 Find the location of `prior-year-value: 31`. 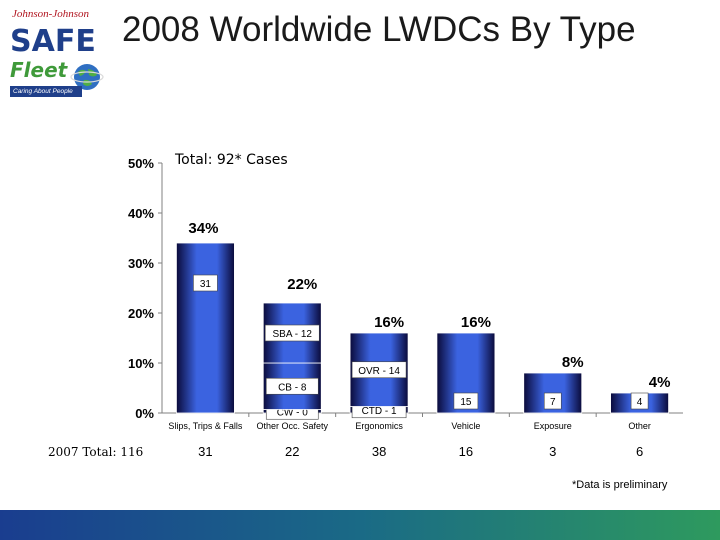

prior-year-value: 31 is located at coordinates (205, 451).